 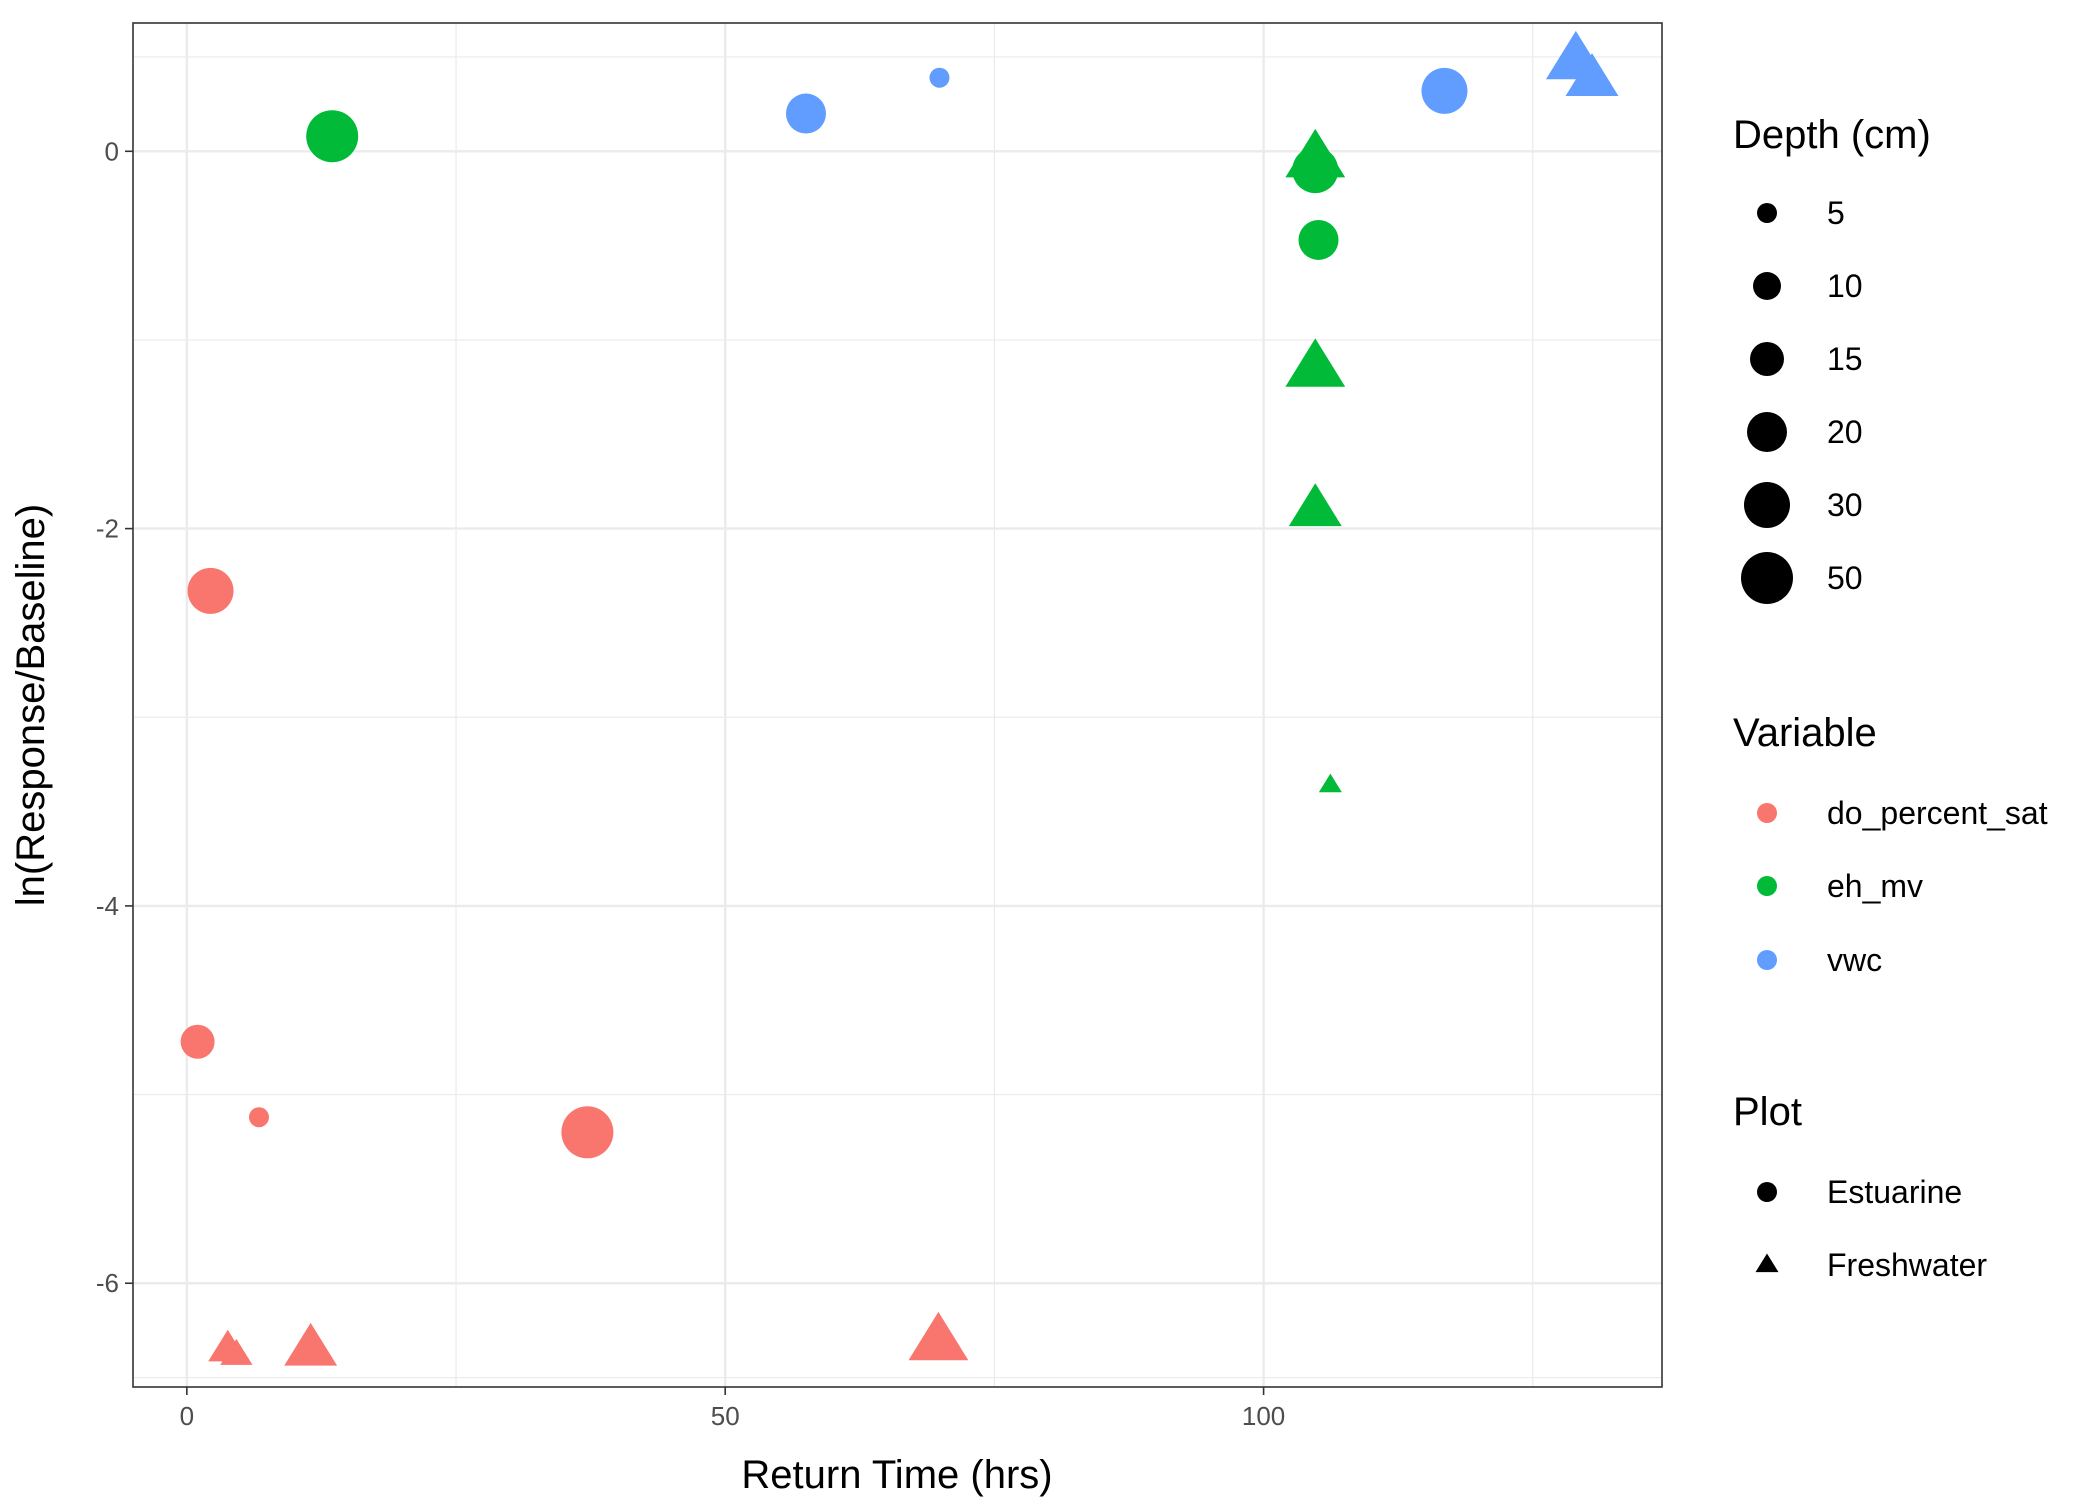 What do you see at coordinates (1875, 886) in the screenshot?
I see `legend-variable-label: eh_mv` at bounding box center [1875, 886].